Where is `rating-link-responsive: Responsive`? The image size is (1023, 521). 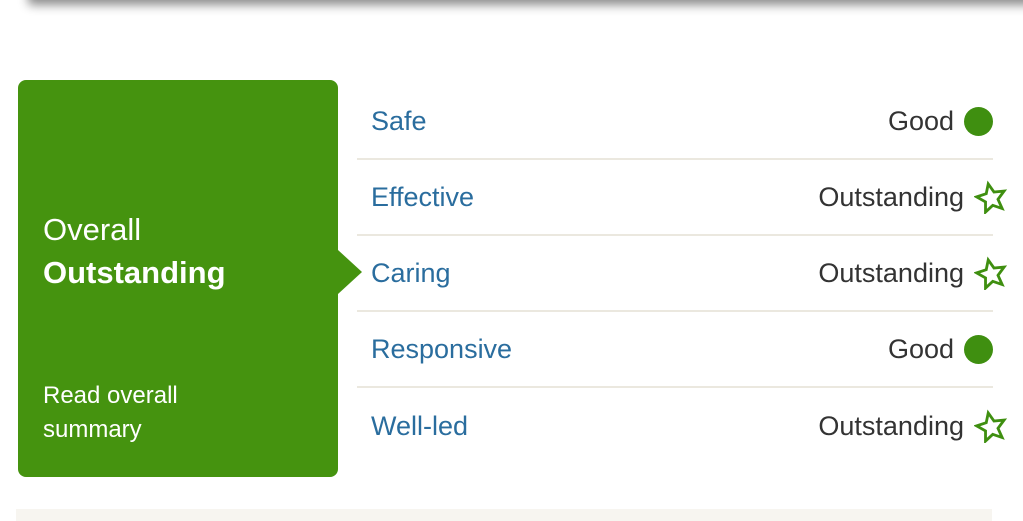 rating-link-responsive: Responsive is located at coordinates (442, 348).